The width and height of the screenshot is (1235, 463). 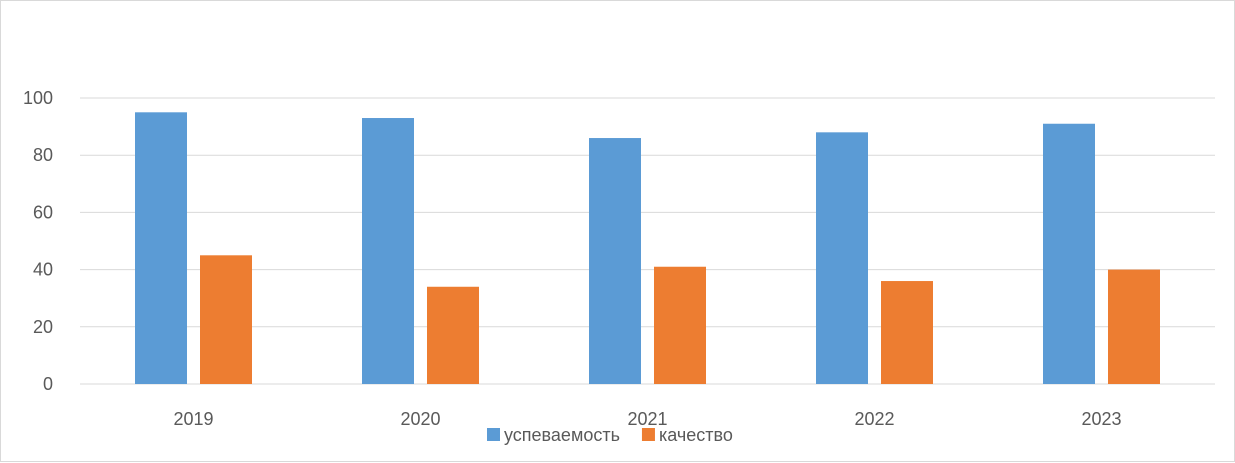 I want to click on bar-uspevaemost-2021, so click(x=615, y=261).